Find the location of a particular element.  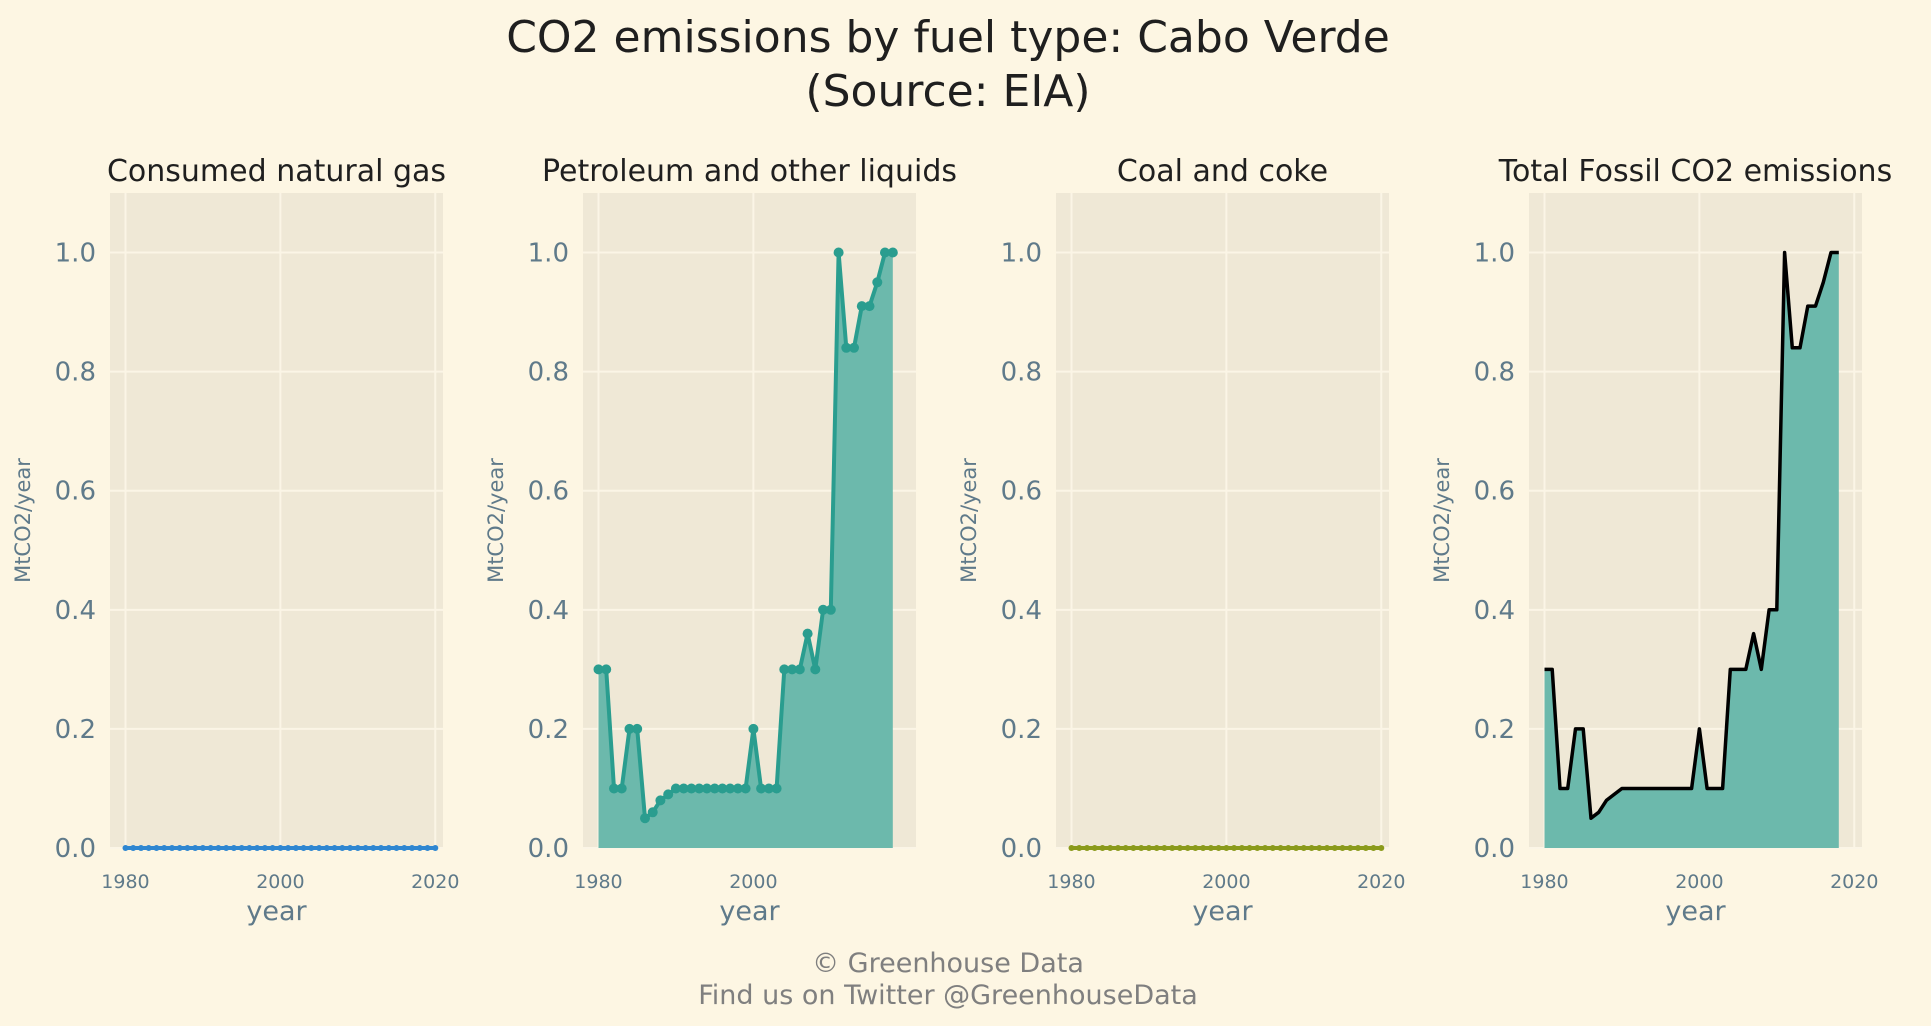

footer-copyright: © Greenhouse Data is located at coordinates (948, 963).